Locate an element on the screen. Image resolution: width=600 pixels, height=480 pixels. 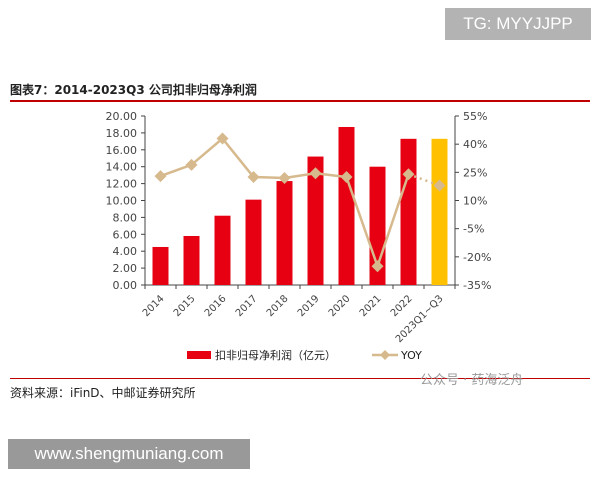
right-tick-label: 10% is located at coordinates (475, 201).